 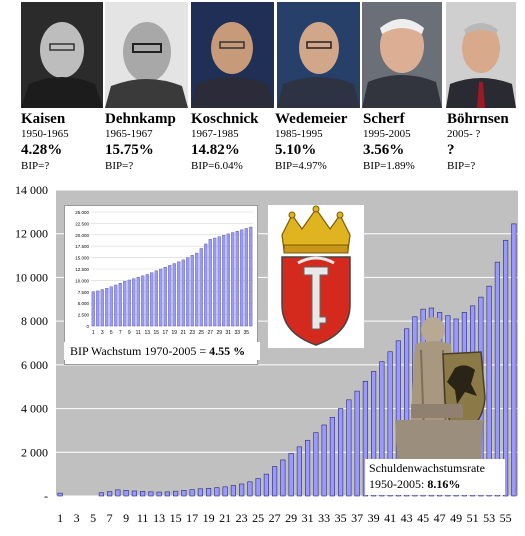 I want to click on inset-x-tick-label: 7, so click(x=120, y=333).